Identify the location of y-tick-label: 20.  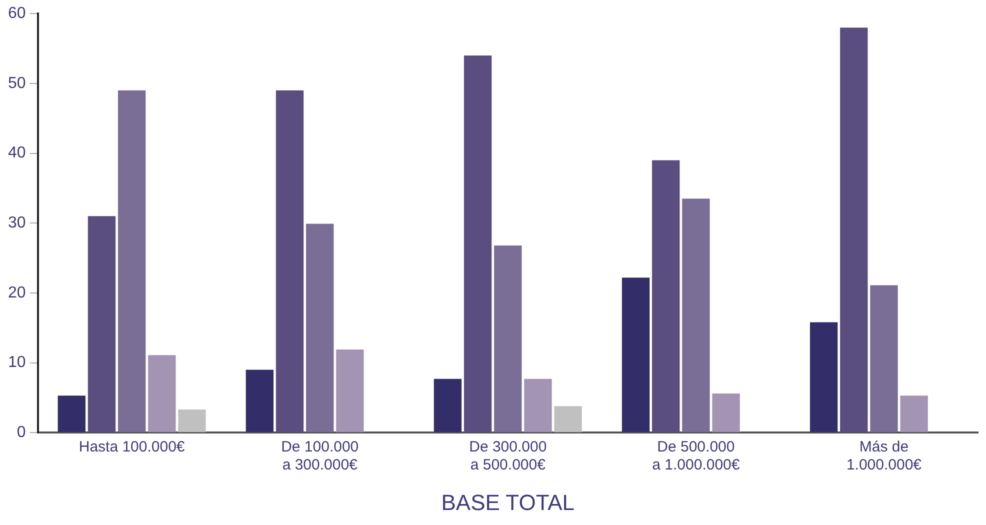
(17, 293).